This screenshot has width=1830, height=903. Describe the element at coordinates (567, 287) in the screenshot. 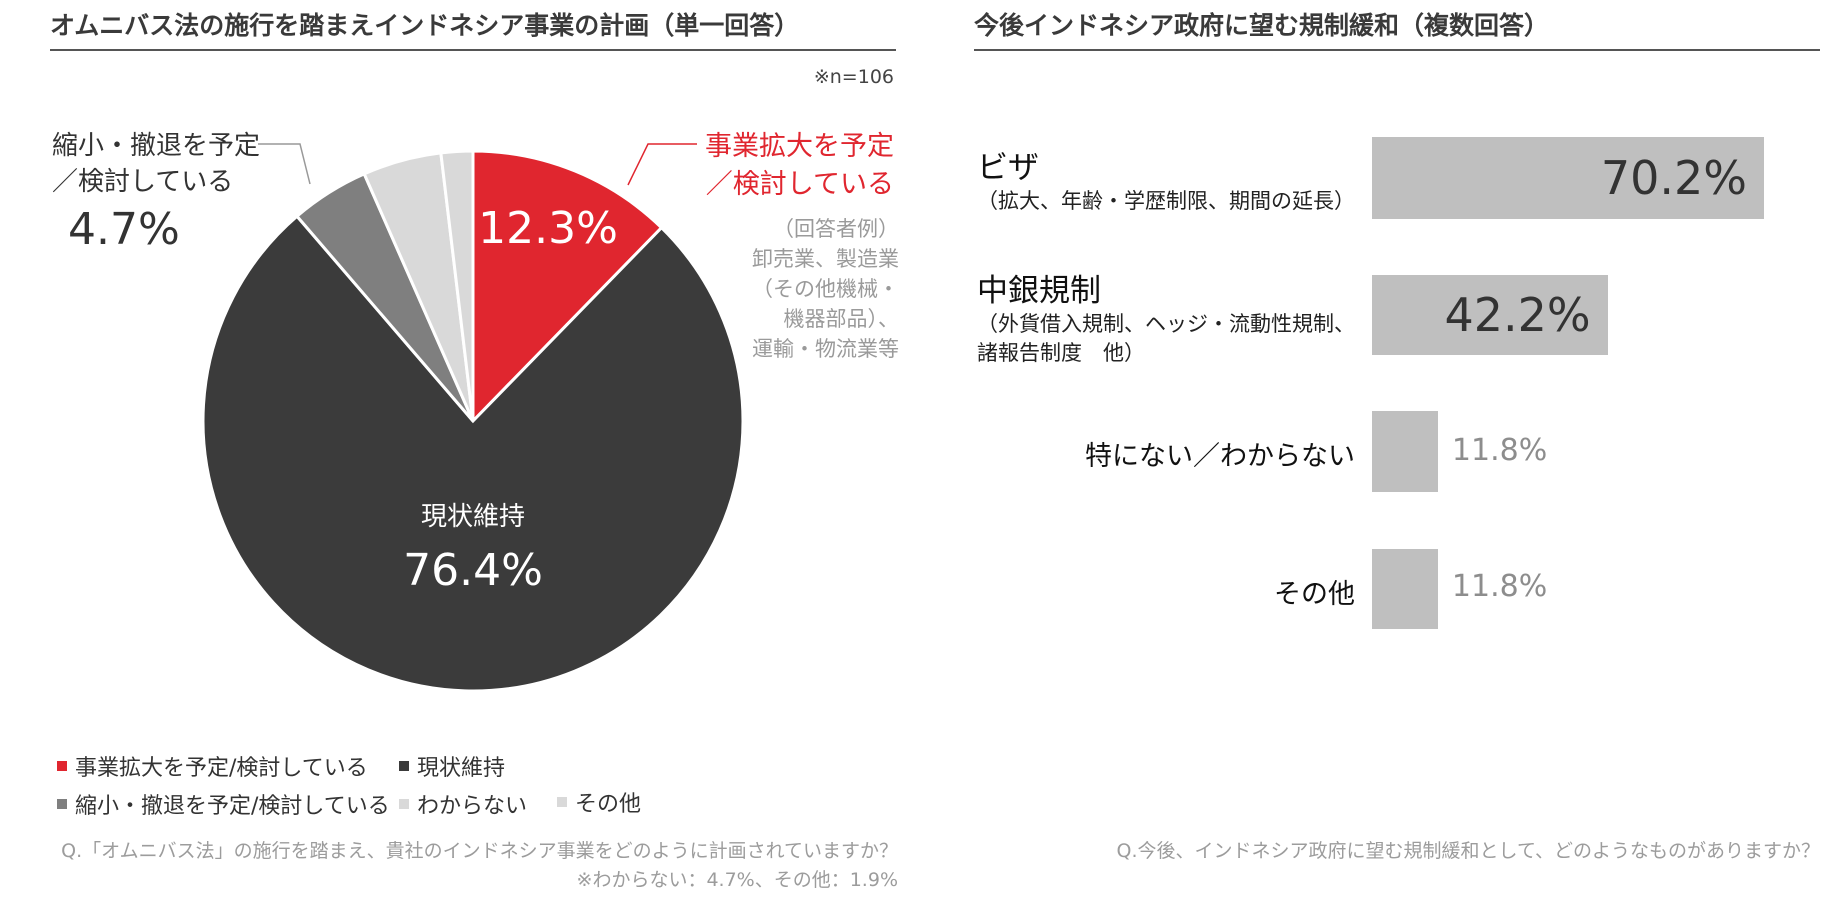

I see `pie-slice-expand` at that location.